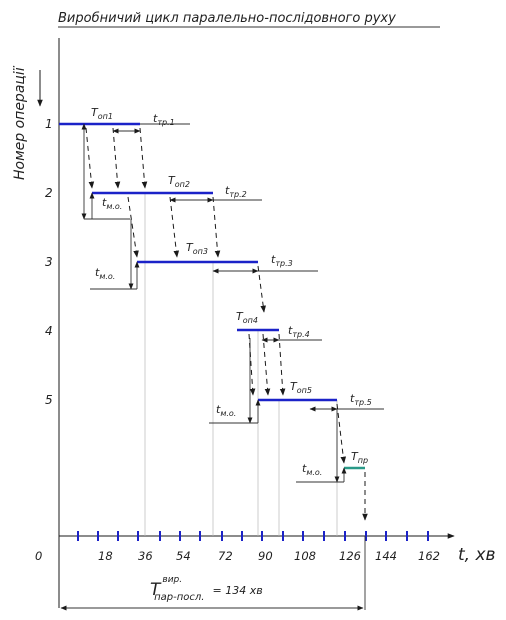 The height and width of the screenshot is (620, 506). What do you see at coordinates (49, 331) in the screenshot?
I see `operation-number-4: 4` at bounding box center [49, 331].